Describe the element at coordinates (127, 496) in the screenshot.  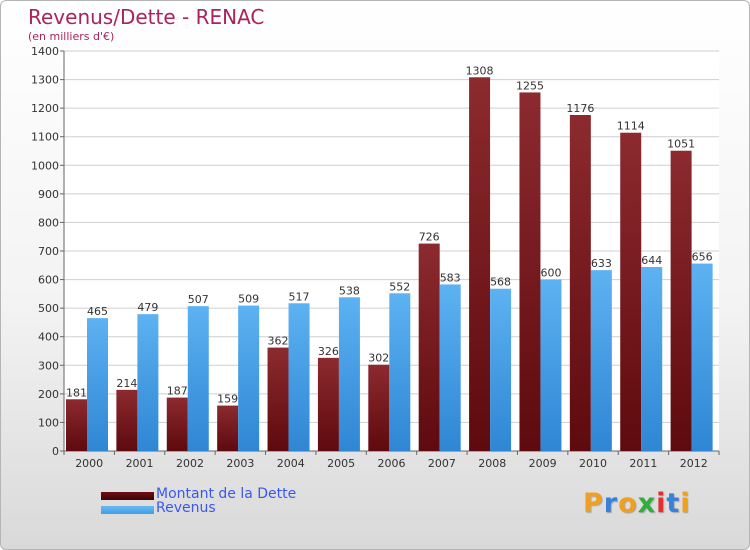
I see `legend-swatch-dette` at that location.